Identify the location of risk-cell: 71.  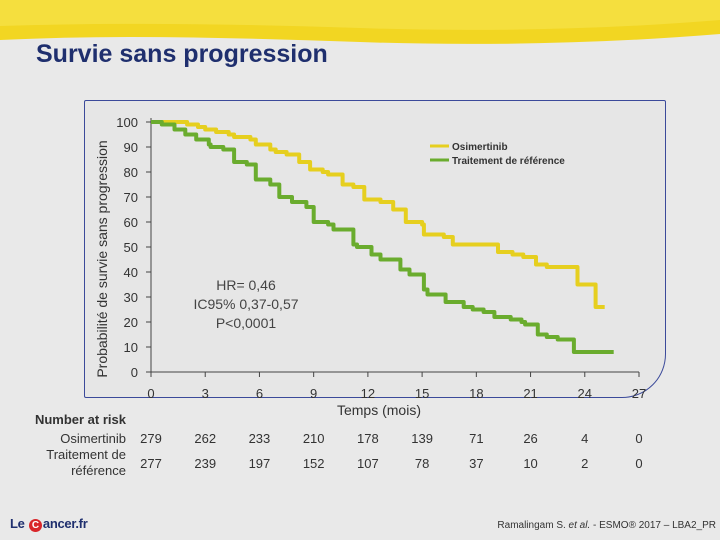
(476, 438).